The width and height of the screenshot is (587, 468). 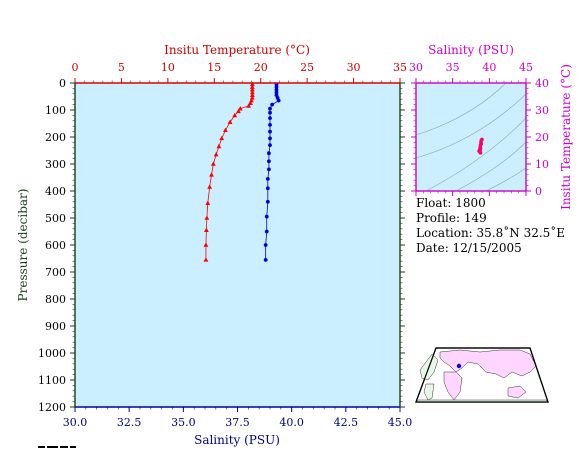 What do you see at coordinates (129, 422) in the screenshot?
I see `bottom-axis-tick-label: 32.5` at bounding box center [129, 422].